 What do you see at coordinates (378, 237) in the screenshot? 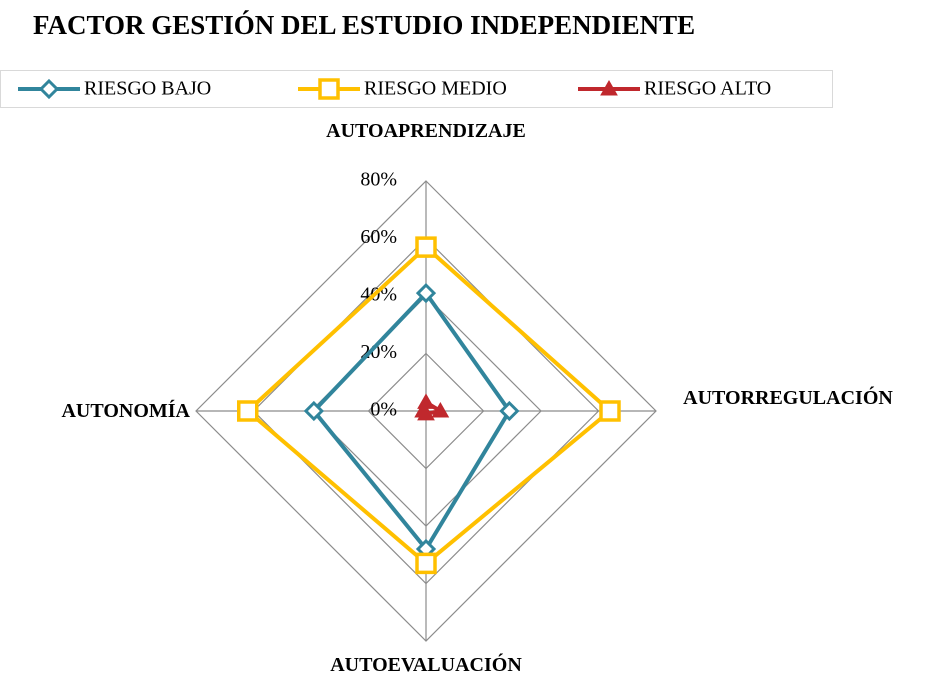
I see `tick-label: 60%` at bounding box center [378, 237].